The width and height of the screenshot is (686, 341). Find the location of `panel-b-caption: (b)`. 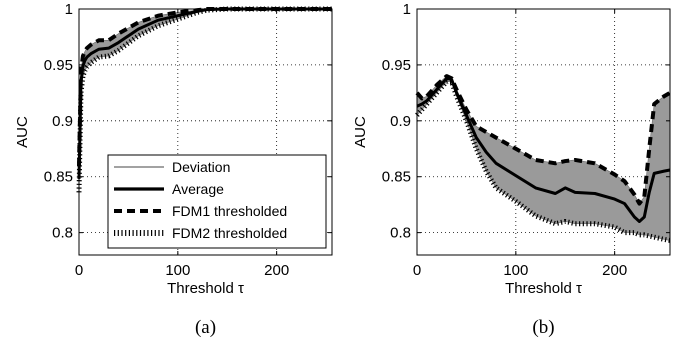

panel-b-caption: (b) is located at coordinates (543, 327).